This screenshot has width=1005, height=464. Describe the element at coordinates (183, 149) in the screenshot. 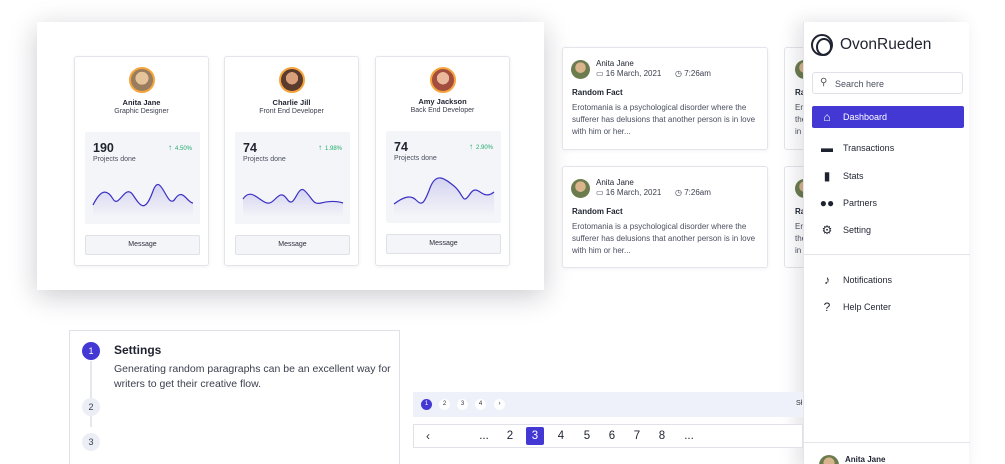

I see `growth-percent: 4.50%` at that location.